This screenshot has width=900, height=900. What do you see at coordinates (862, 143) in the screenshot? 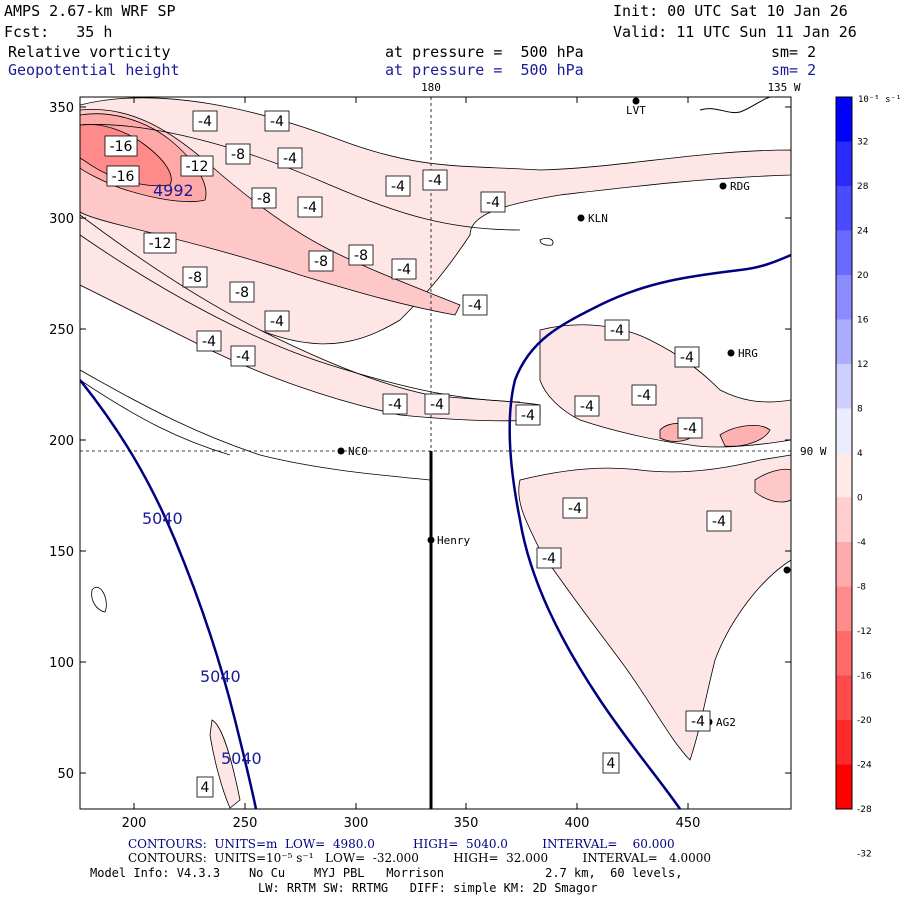
I see `colorbar-tick-label: 32` at bounding box center [862, 143].